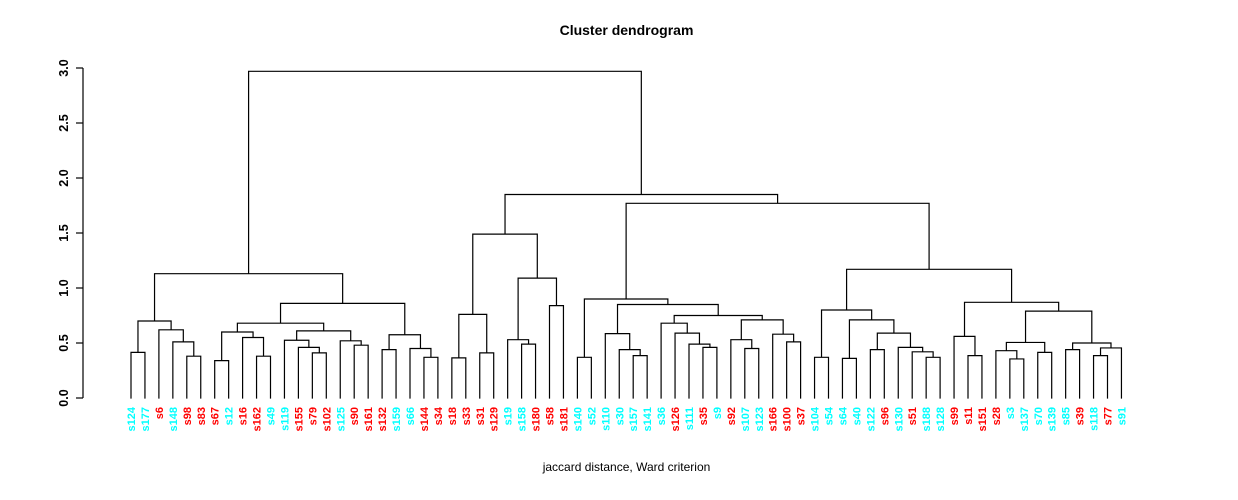 Image resolution: width=1238 pixels, height=500 pixels. I want to click on leaf-label: s33, so click(467, 416).